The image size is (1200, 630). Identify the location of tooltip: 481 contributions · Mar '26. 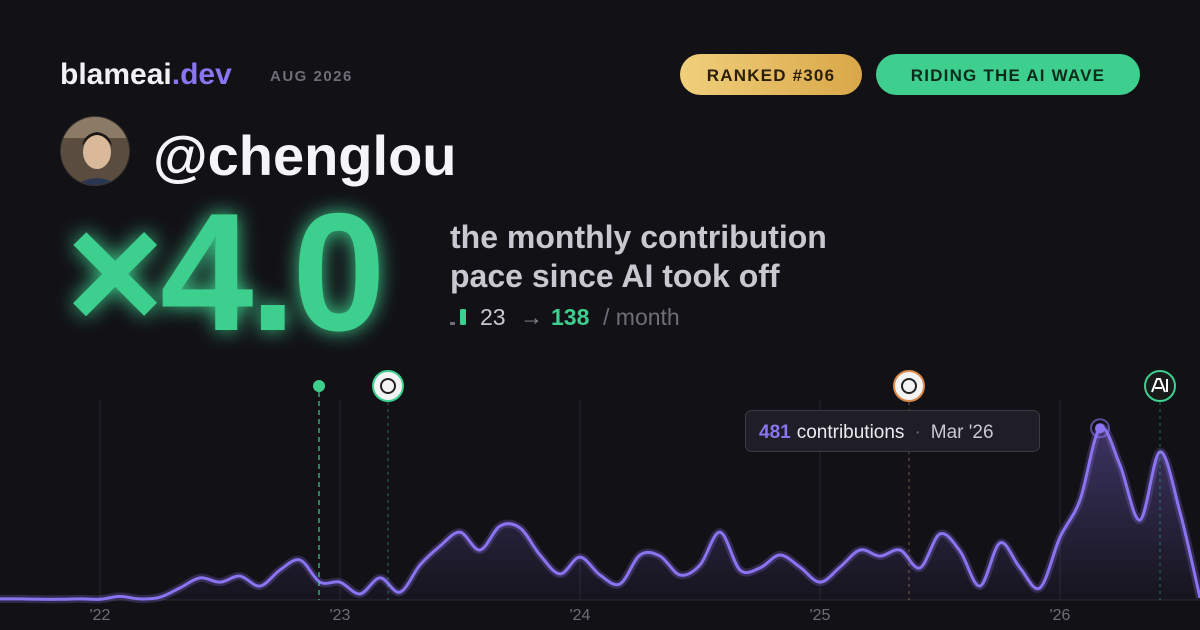
(892, 431).